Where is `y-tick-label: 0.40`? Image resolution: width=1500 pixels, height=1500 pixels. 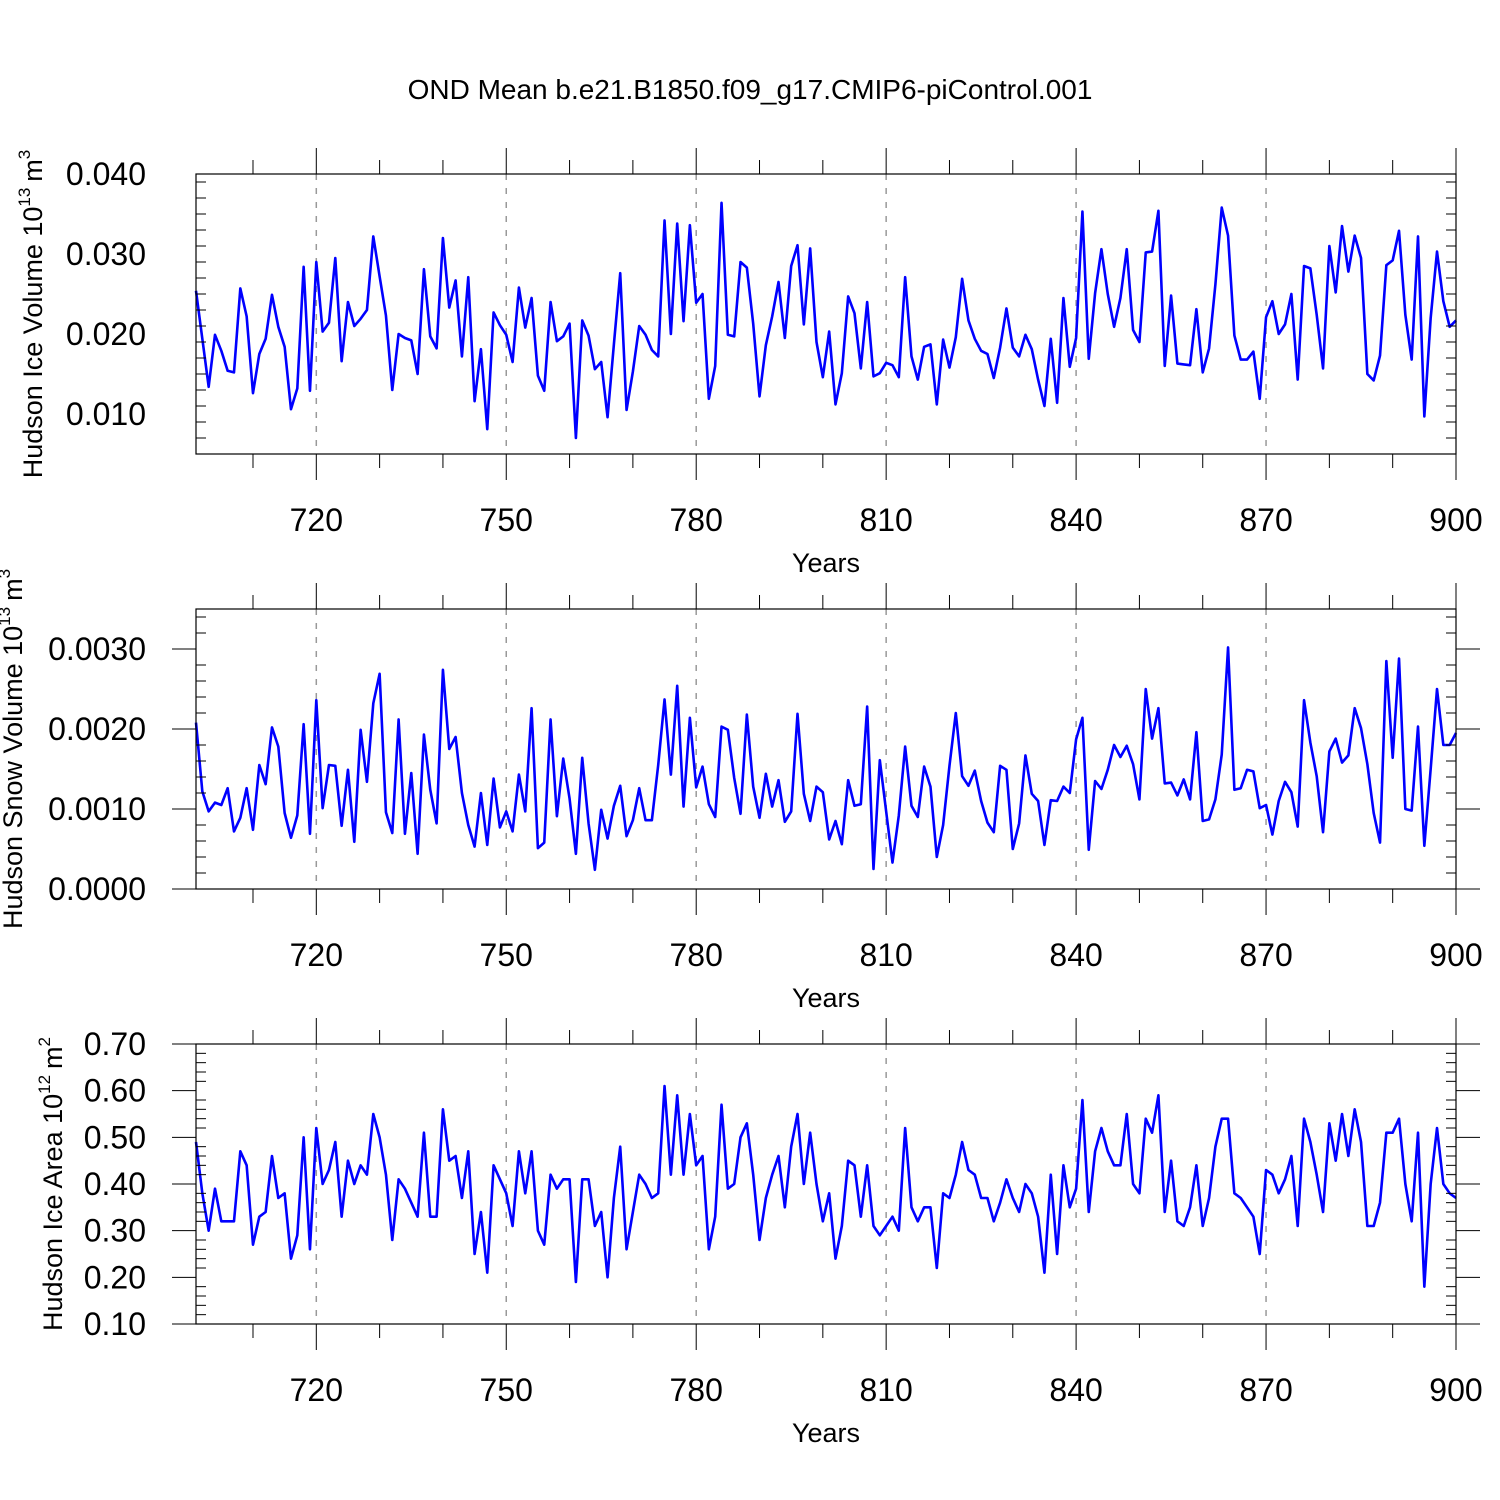
y-tick-label: 0.40 is located at coordinates (115, 1184).